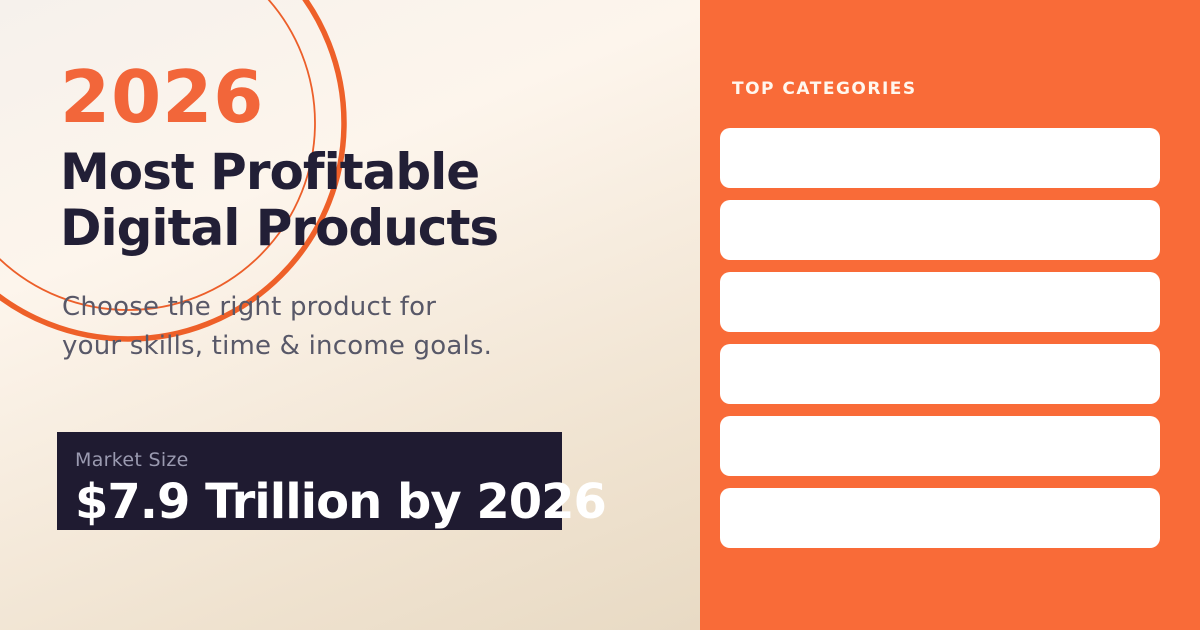  Describe the element at coordinates (279, 228) in the screenshot. I see `main-title-line2: Digital Products` at that location.